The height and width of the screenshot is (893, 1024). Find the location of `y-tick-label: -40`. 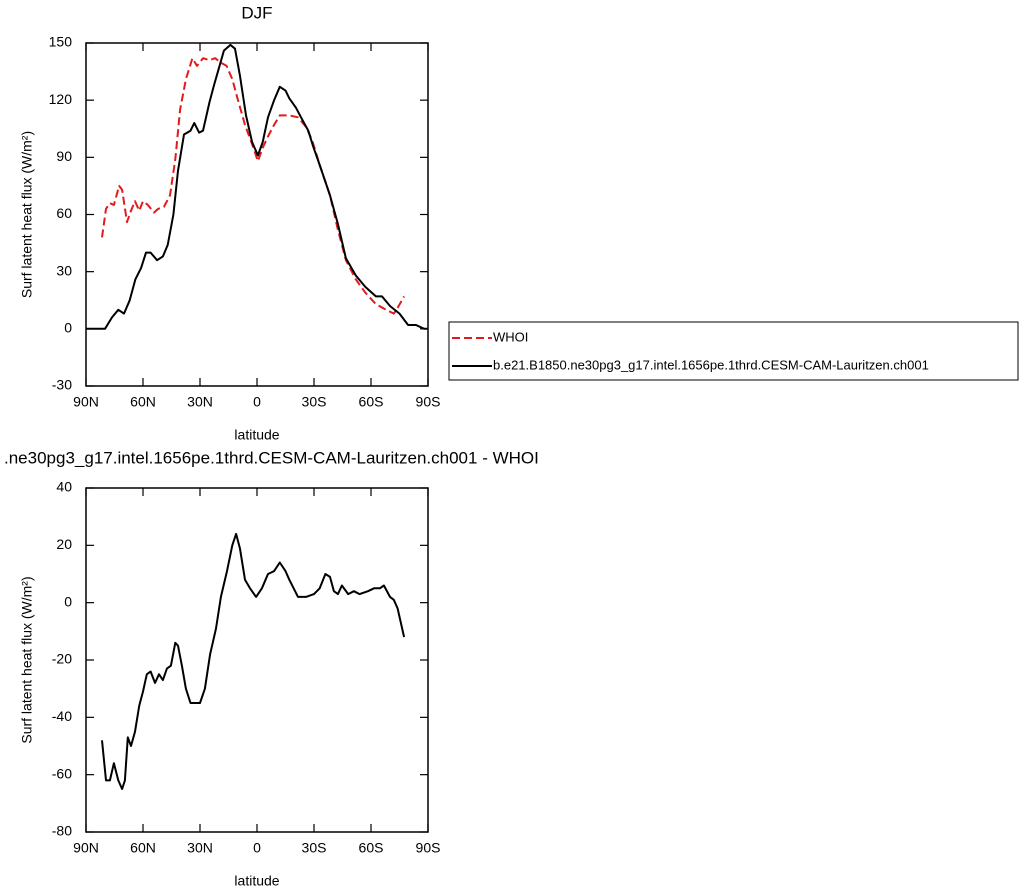

y-tick-label: -40 is located at coordinates (62, 716).